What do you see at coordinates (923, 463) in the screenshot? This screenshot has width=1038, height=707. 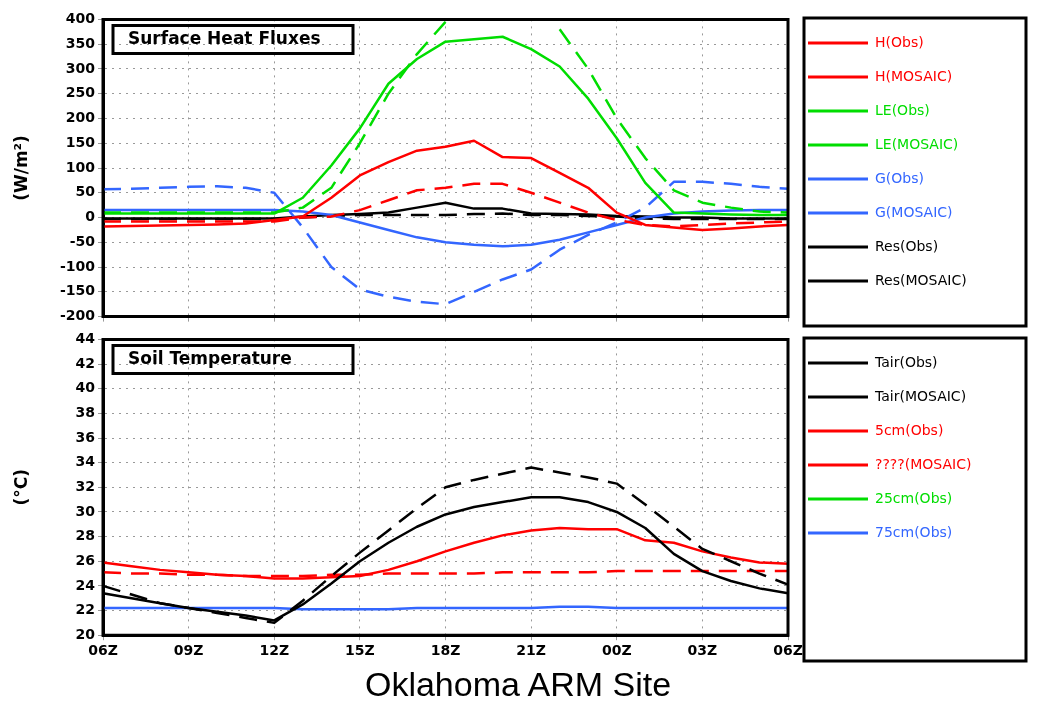 I see `legend-label: ????(MOSAIC)` at bounding box center [923, 463].